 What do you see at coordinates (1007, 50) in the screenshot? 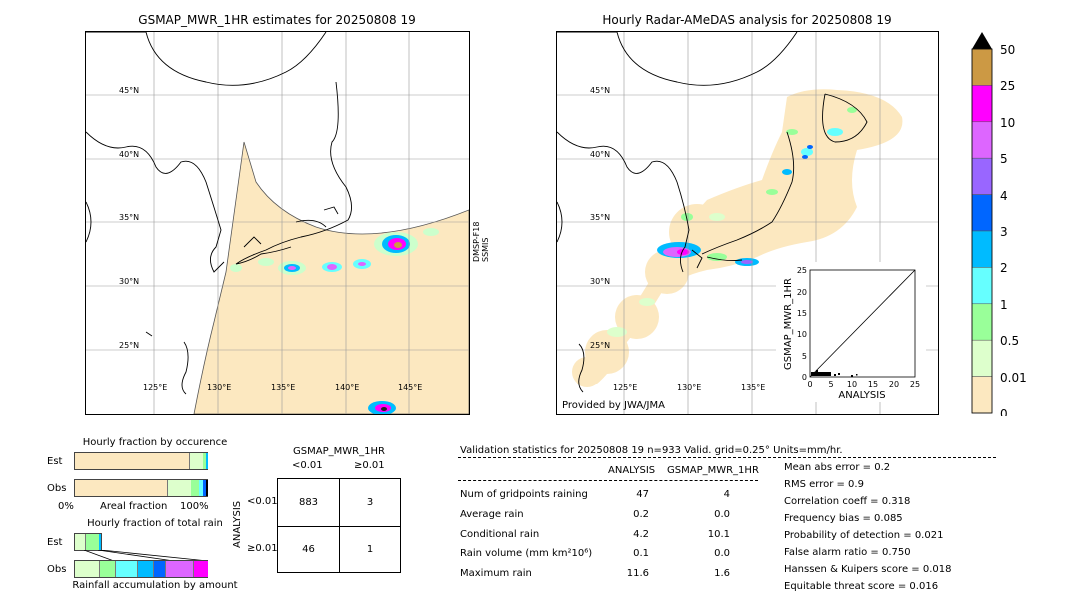
I see `colorbar-label: 50` at bounding box center [1007, 50].